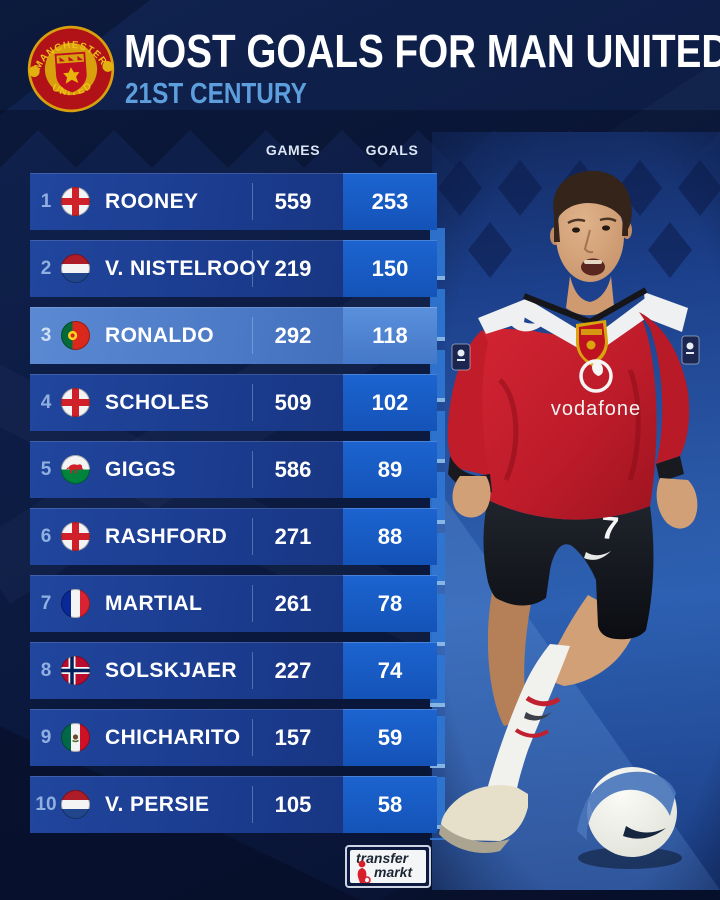 This screenshot has height=900, width=720. What do you see at coordinates (46, 536) in the screenshot?
I see `rank-label: 6` at bounding box center [46, 536].